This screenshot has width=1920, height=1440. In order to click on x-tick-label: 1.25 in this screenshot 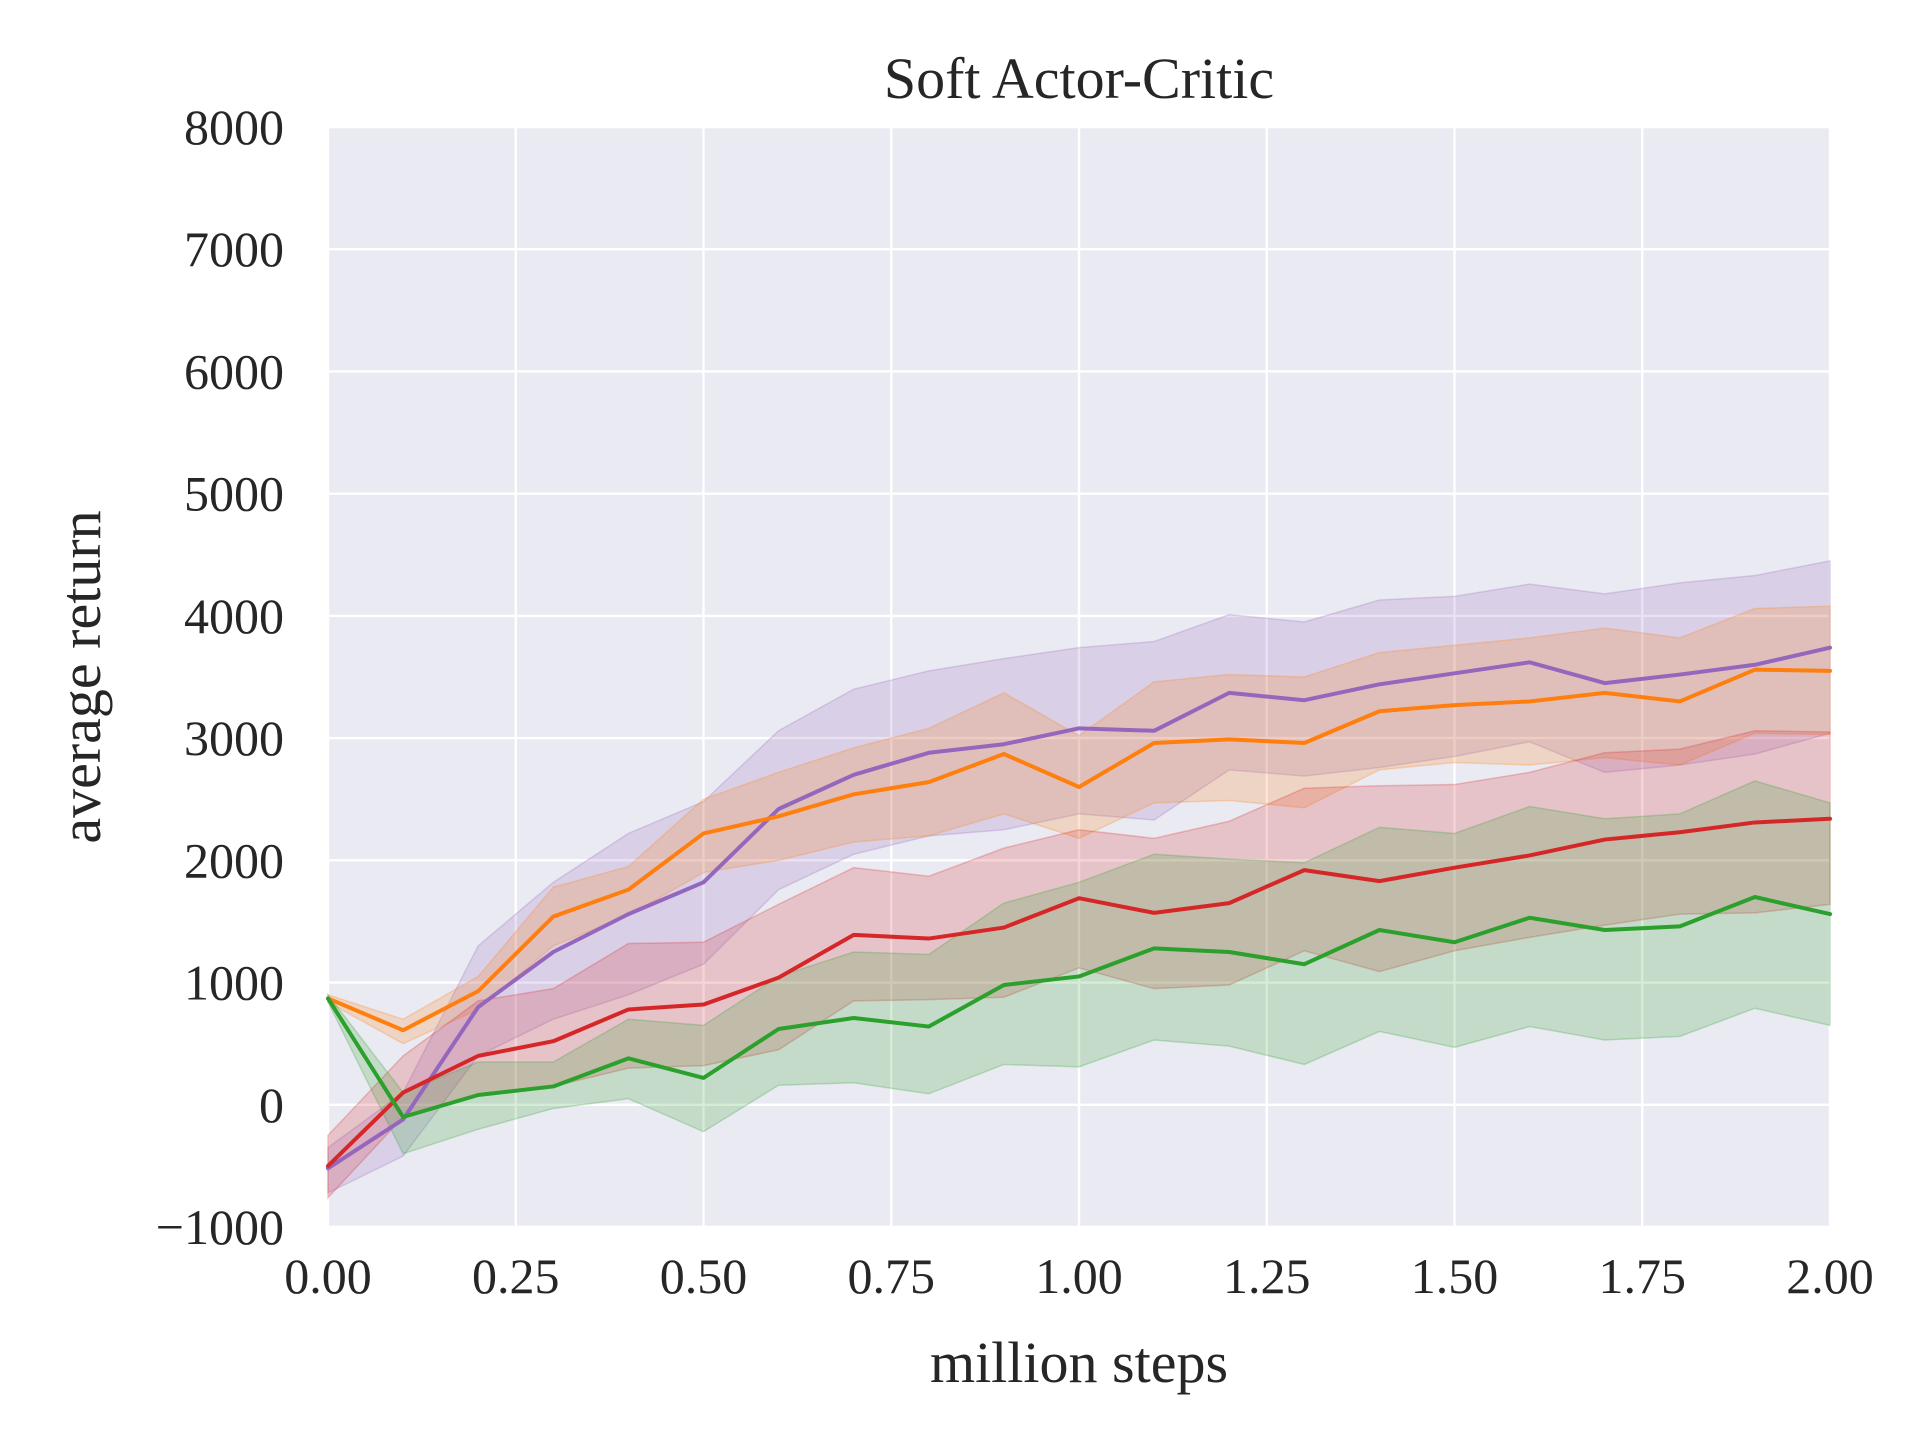, I will do `click(1267, 1276)`.